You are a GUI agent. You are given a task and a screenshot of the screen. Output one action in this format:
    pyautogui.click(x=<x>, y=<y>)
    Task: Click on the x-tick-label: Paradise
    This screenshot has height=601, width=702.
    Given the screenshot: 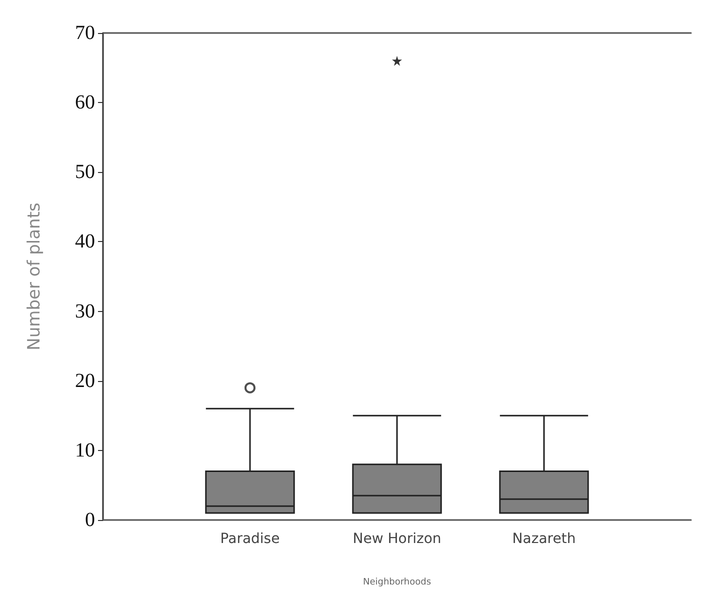 What is the action you would take?
    pyautogui.click(x=250, y=539)
    